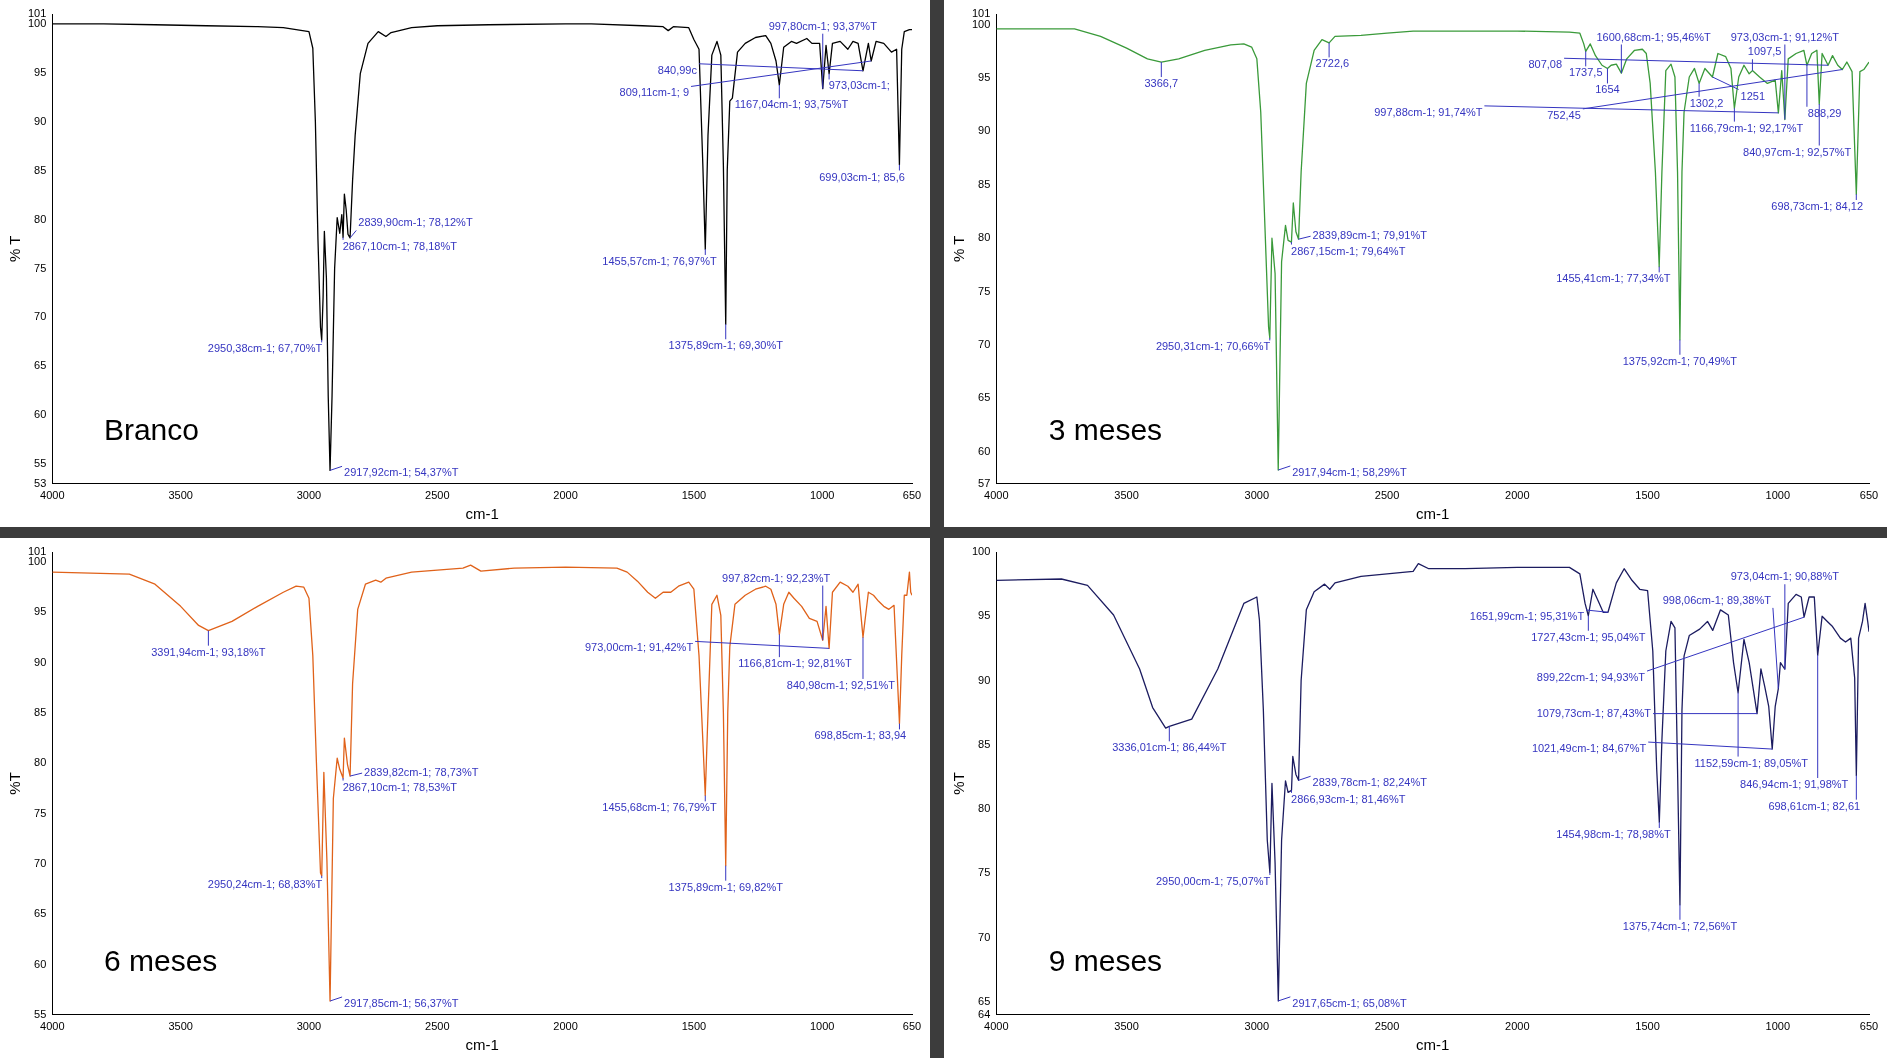 Image resolution: width=1887 pixels, height=1058 pixels. Describe the element at coordinates (1794, 784) in the screenshot. I see `annotation: 846,94cm-1; 91,98%T` at that location.